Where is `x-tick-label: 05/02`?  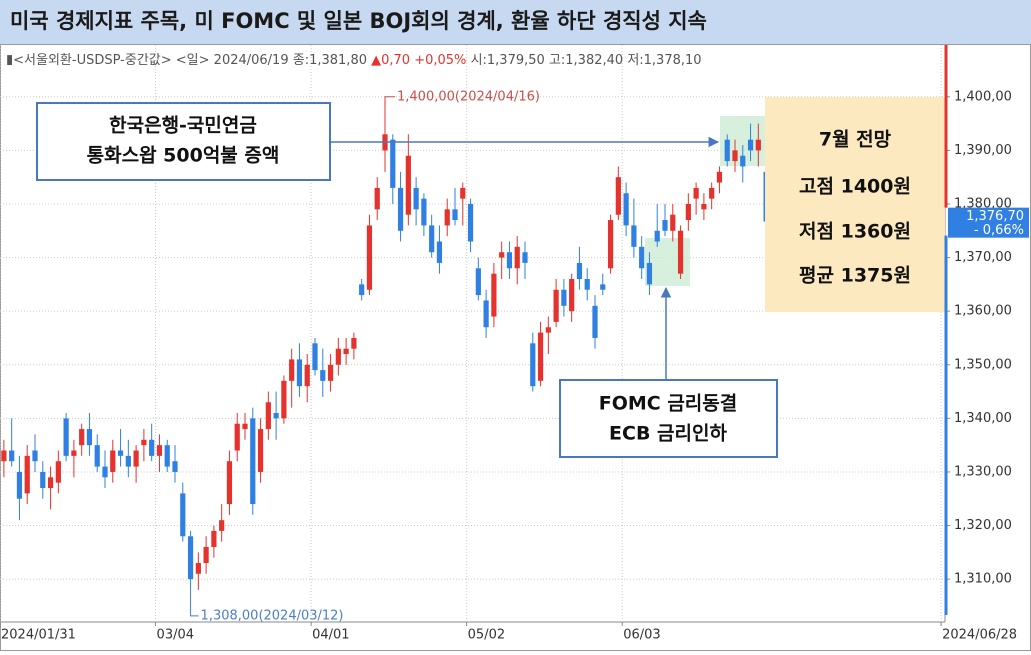
x-tick-label: 05/02 is located at coordinates (486, 635).